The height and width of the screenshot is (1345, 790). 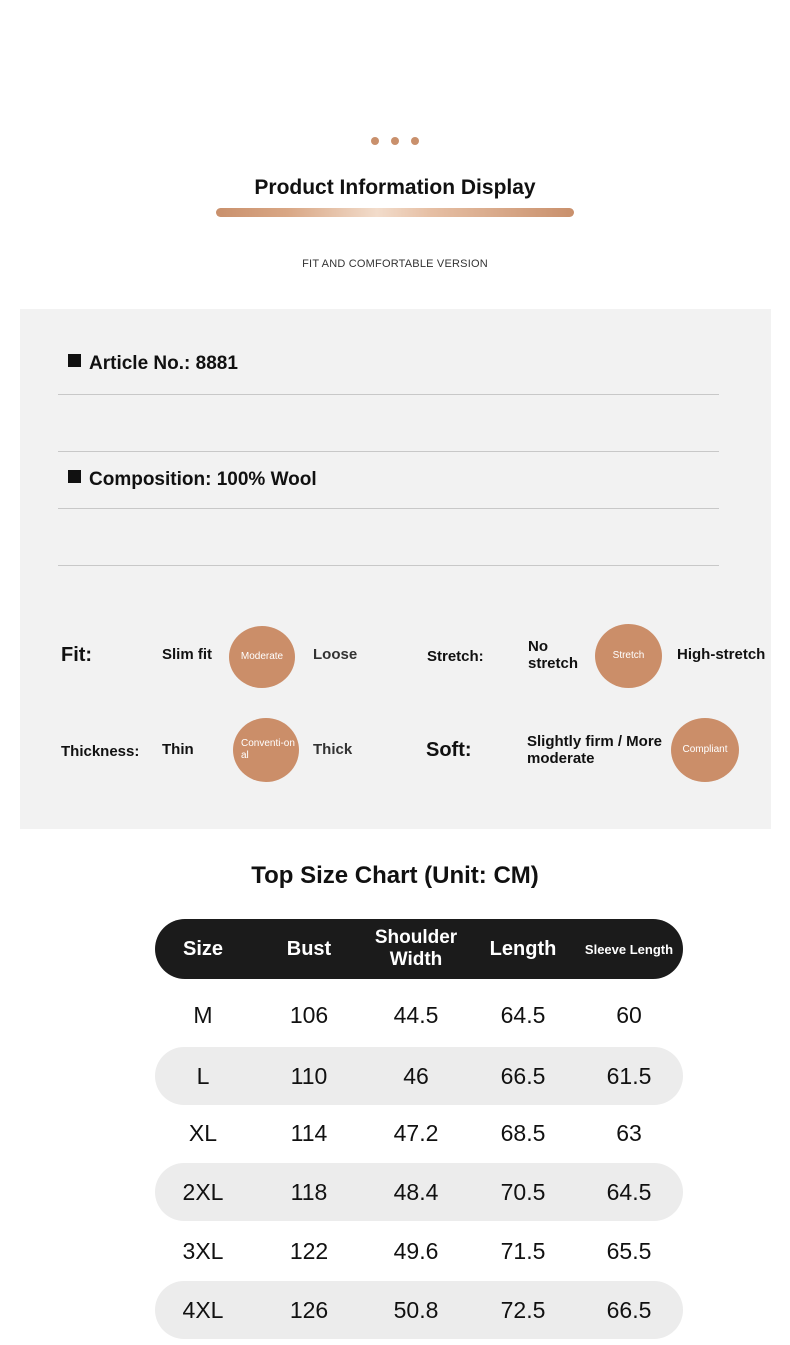 What do you see at coordinates (203, 1250) in the screenshot?
I see `table-cell: 3XL` at bounding box center [203, 1250].